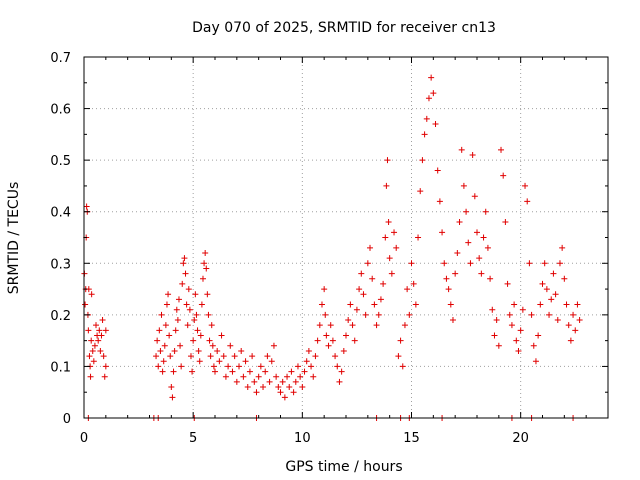 Image resolution: width=640 pixels, height=480 pixels. I want to click on y-tick-label: 0.3, so click(60, 264).